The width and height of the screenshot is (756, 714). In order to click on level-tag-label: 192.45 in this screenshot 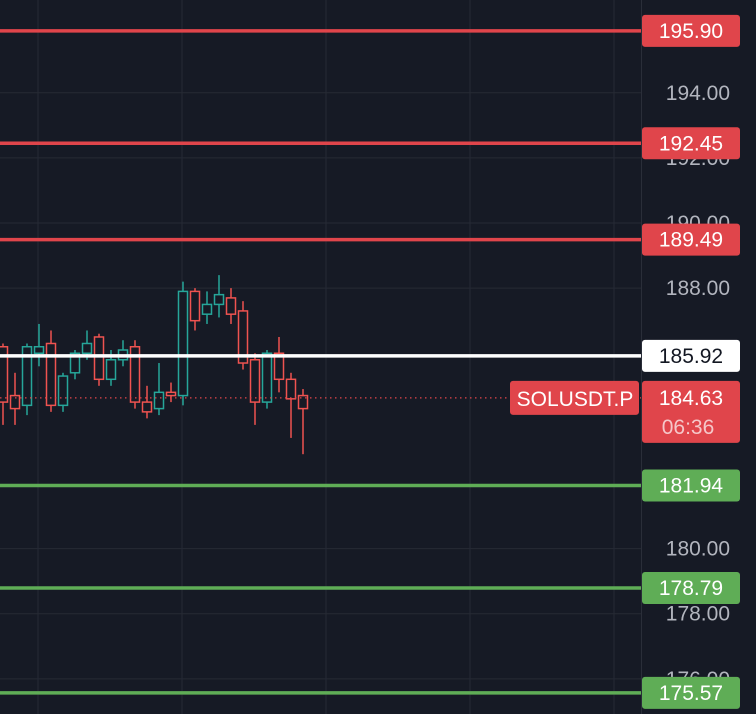, I will do `click(691, 143)`.